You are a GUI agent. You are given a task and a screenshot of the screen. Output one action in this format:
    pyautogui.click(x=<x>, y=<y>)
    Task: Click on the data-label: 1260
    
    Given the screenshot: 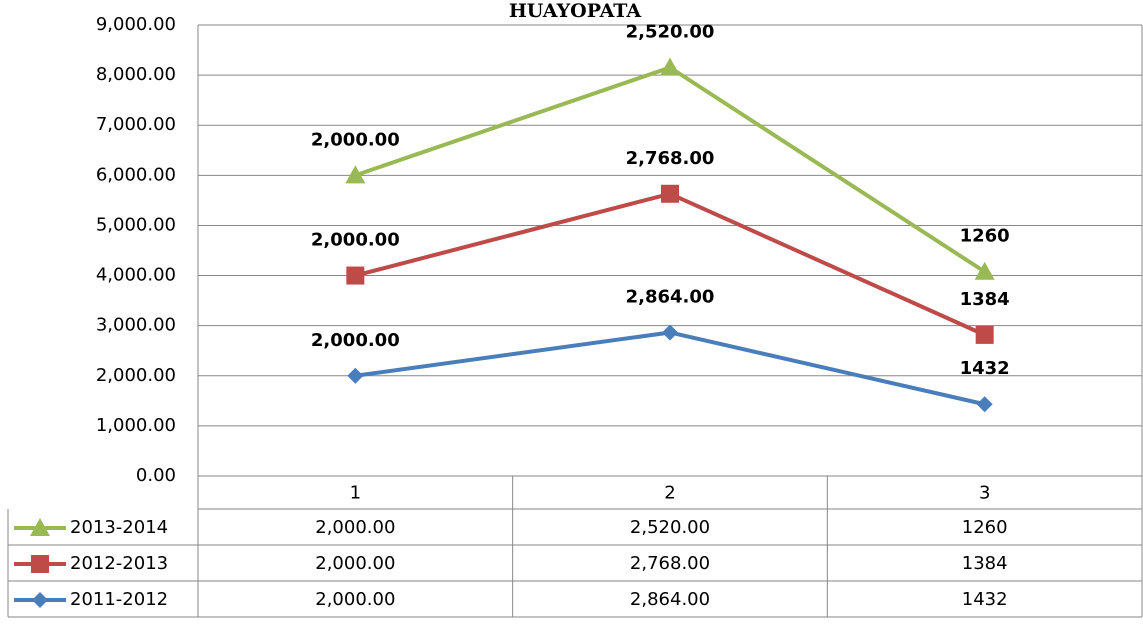 What is the action you would take?
    pyautogui.click(x=985, y=236)
    